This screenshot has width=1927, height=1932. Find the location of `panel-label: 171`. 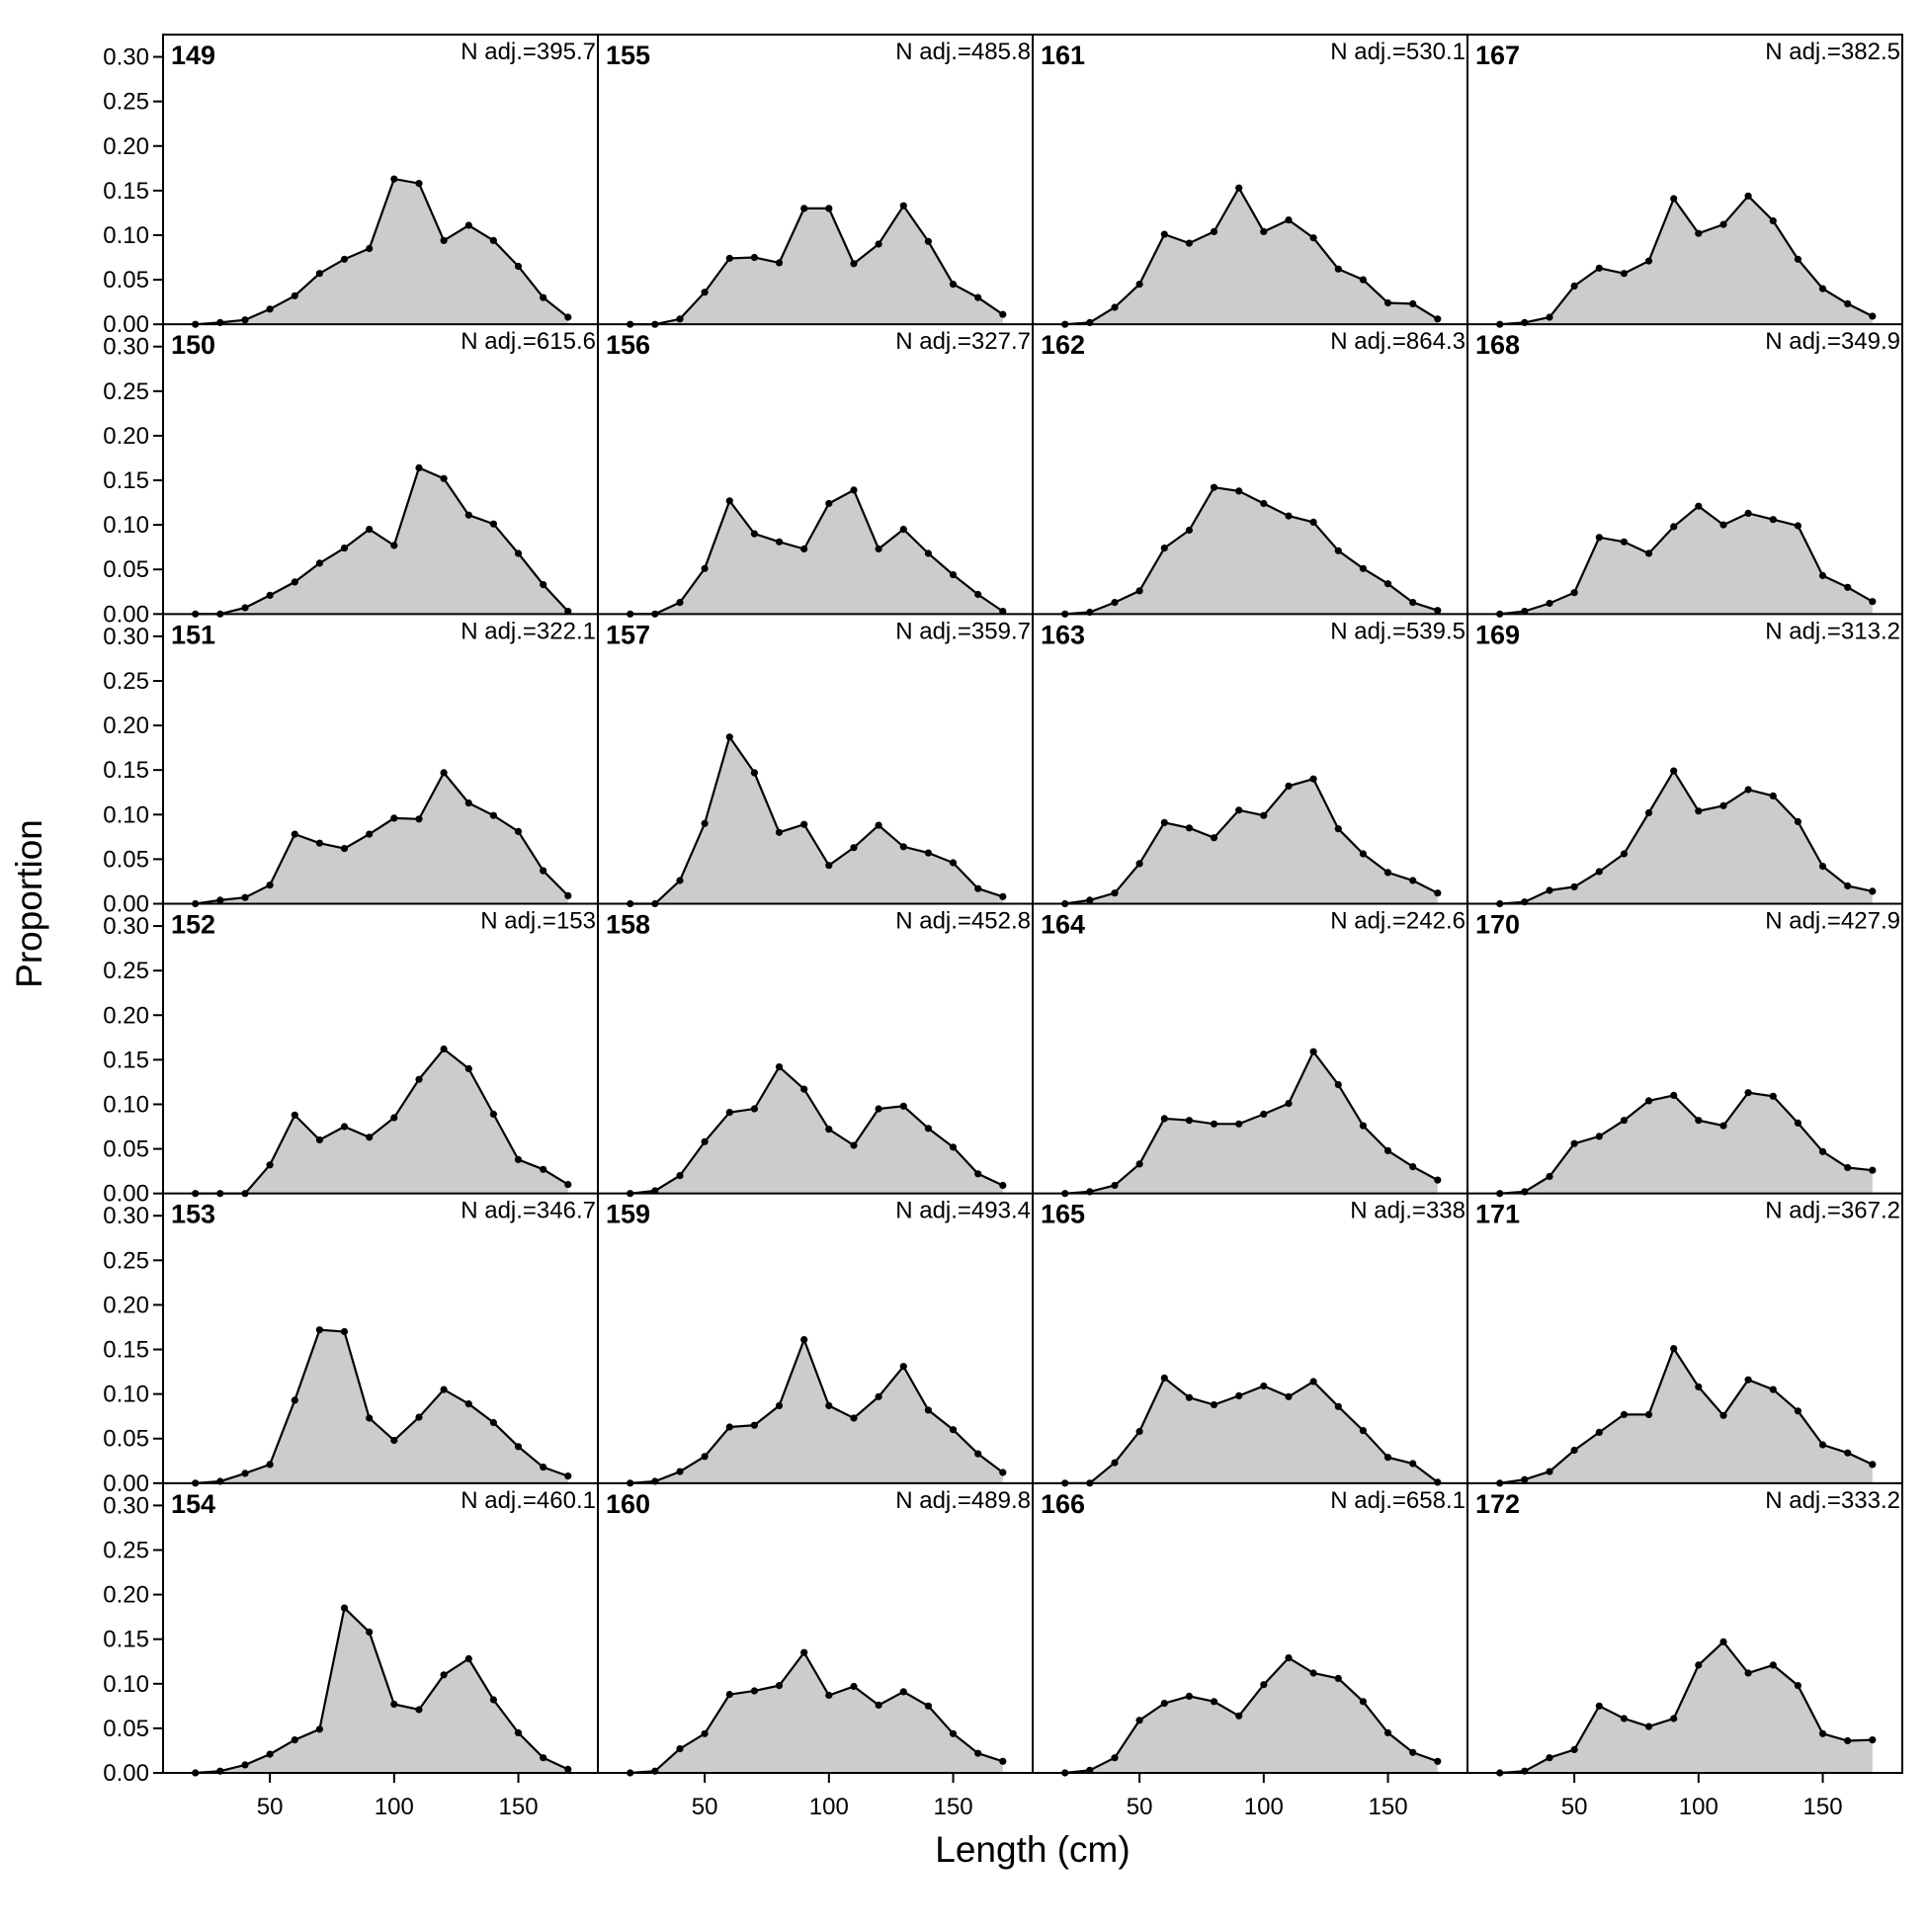

panel-label: 171 is located at coordinates (1497, 1214).